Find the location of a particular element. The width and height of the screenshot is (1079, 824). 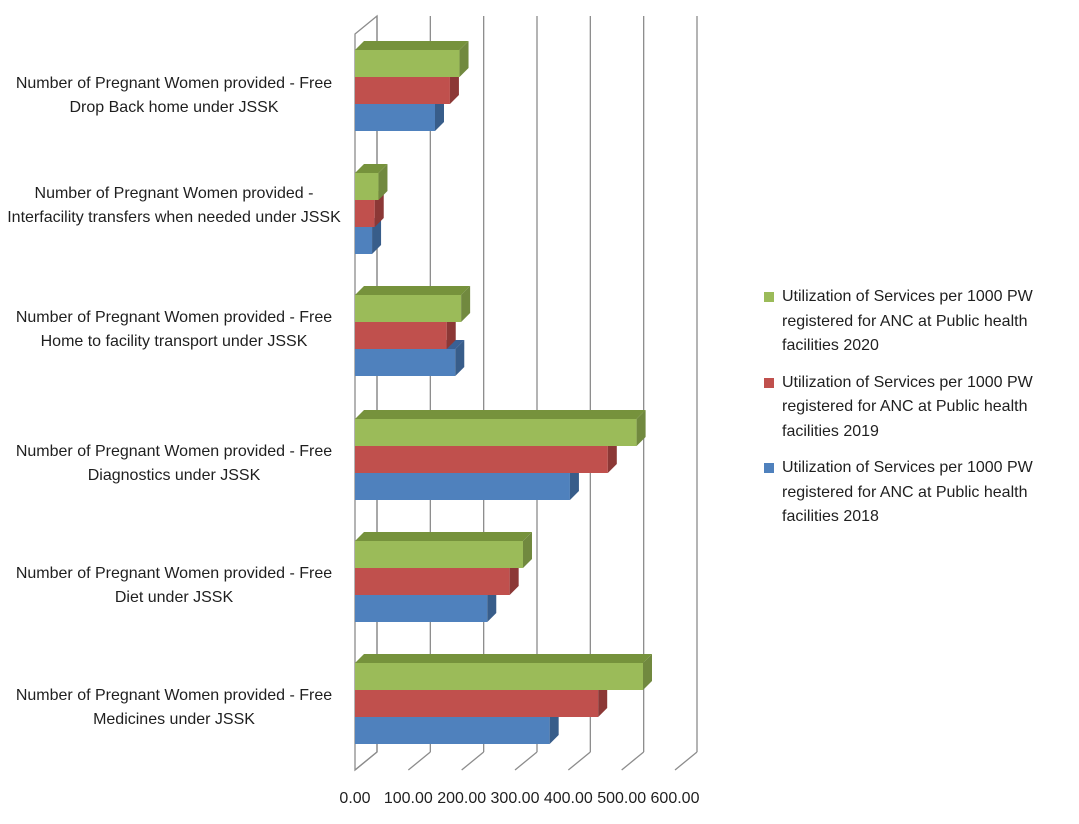

x-tick-label: 100.00 is located at coordinates (408, 798).